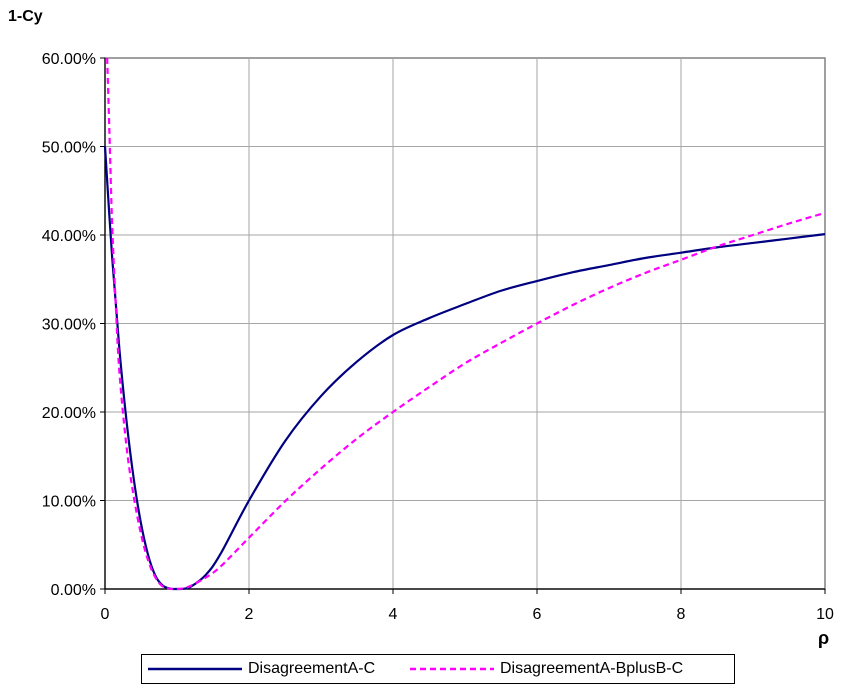  What do you see at coordinates (249, 614) in the screenshot?
I see `x-tick-label: 2` at bounding box center [249, 614].